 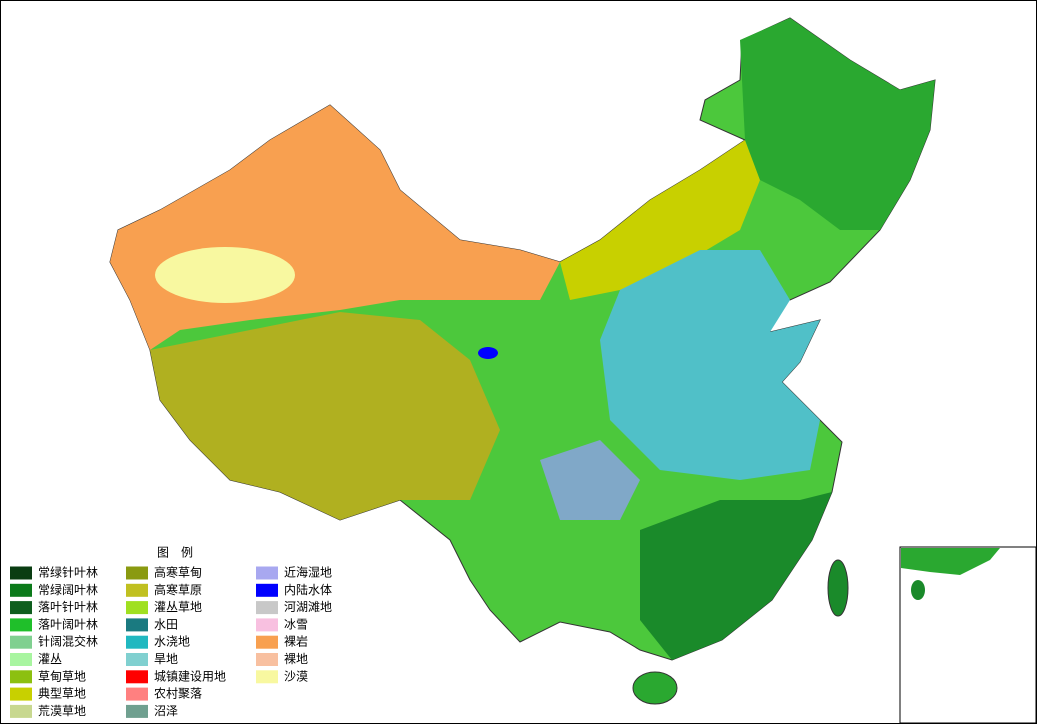 I want to click on legend-label: 水田, so click(x=166, y=624).